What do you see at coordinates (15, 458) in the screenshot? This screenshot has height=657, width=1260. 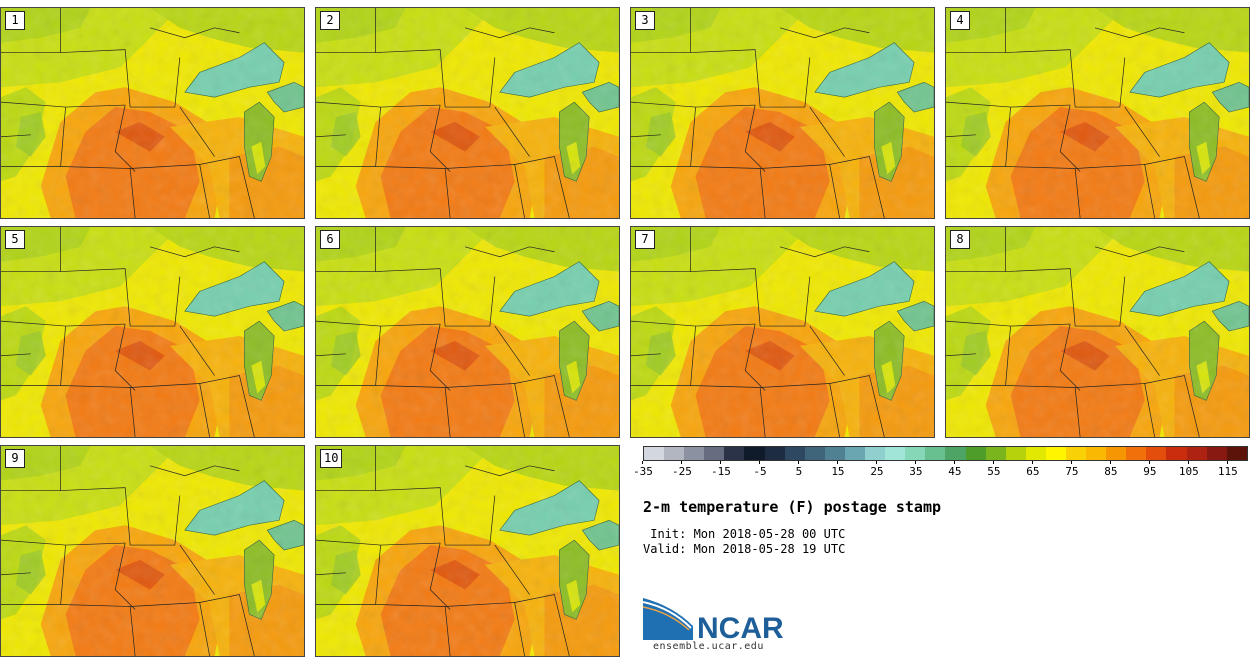 I see `panel-member-label: 9` at bounding box center [15, 458].